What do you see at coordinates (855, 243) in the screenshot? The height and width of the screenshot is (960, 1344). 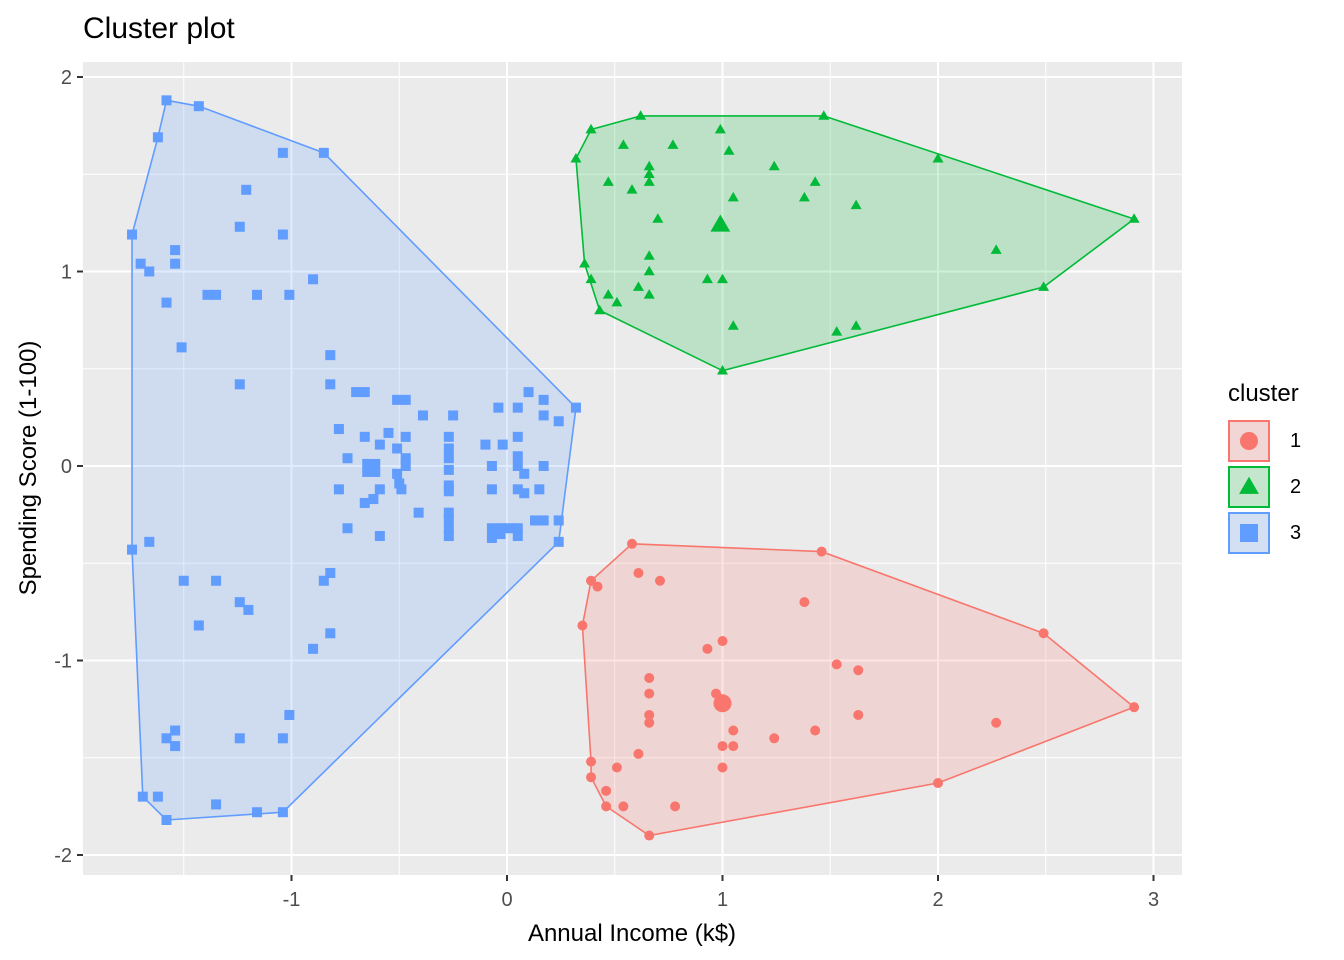 I see `cluster-2-hull` at bounding box center [855, 243].